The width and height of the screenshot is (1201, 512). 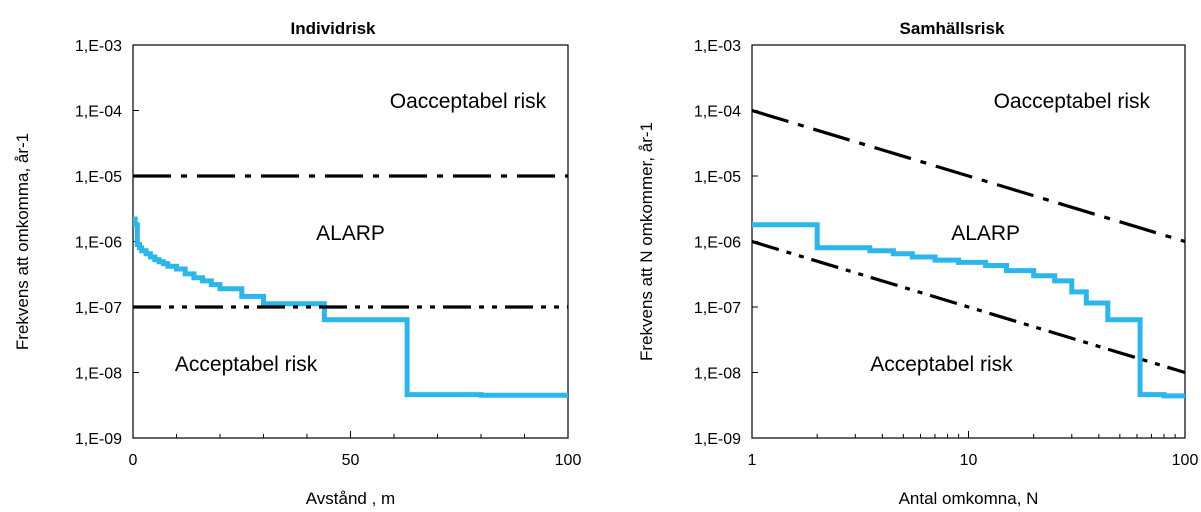 What do you see at coordinates (968, 176) in the screenshot?
I see `upper-limit-line` at bounding box center [968, 176].